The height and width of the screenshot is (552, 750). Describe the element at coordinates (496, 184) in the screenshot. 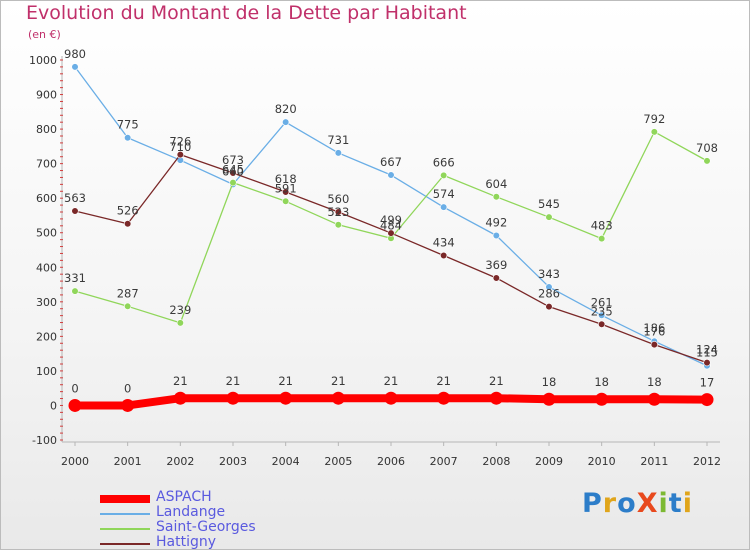

I see `data-label: 604` at that location.